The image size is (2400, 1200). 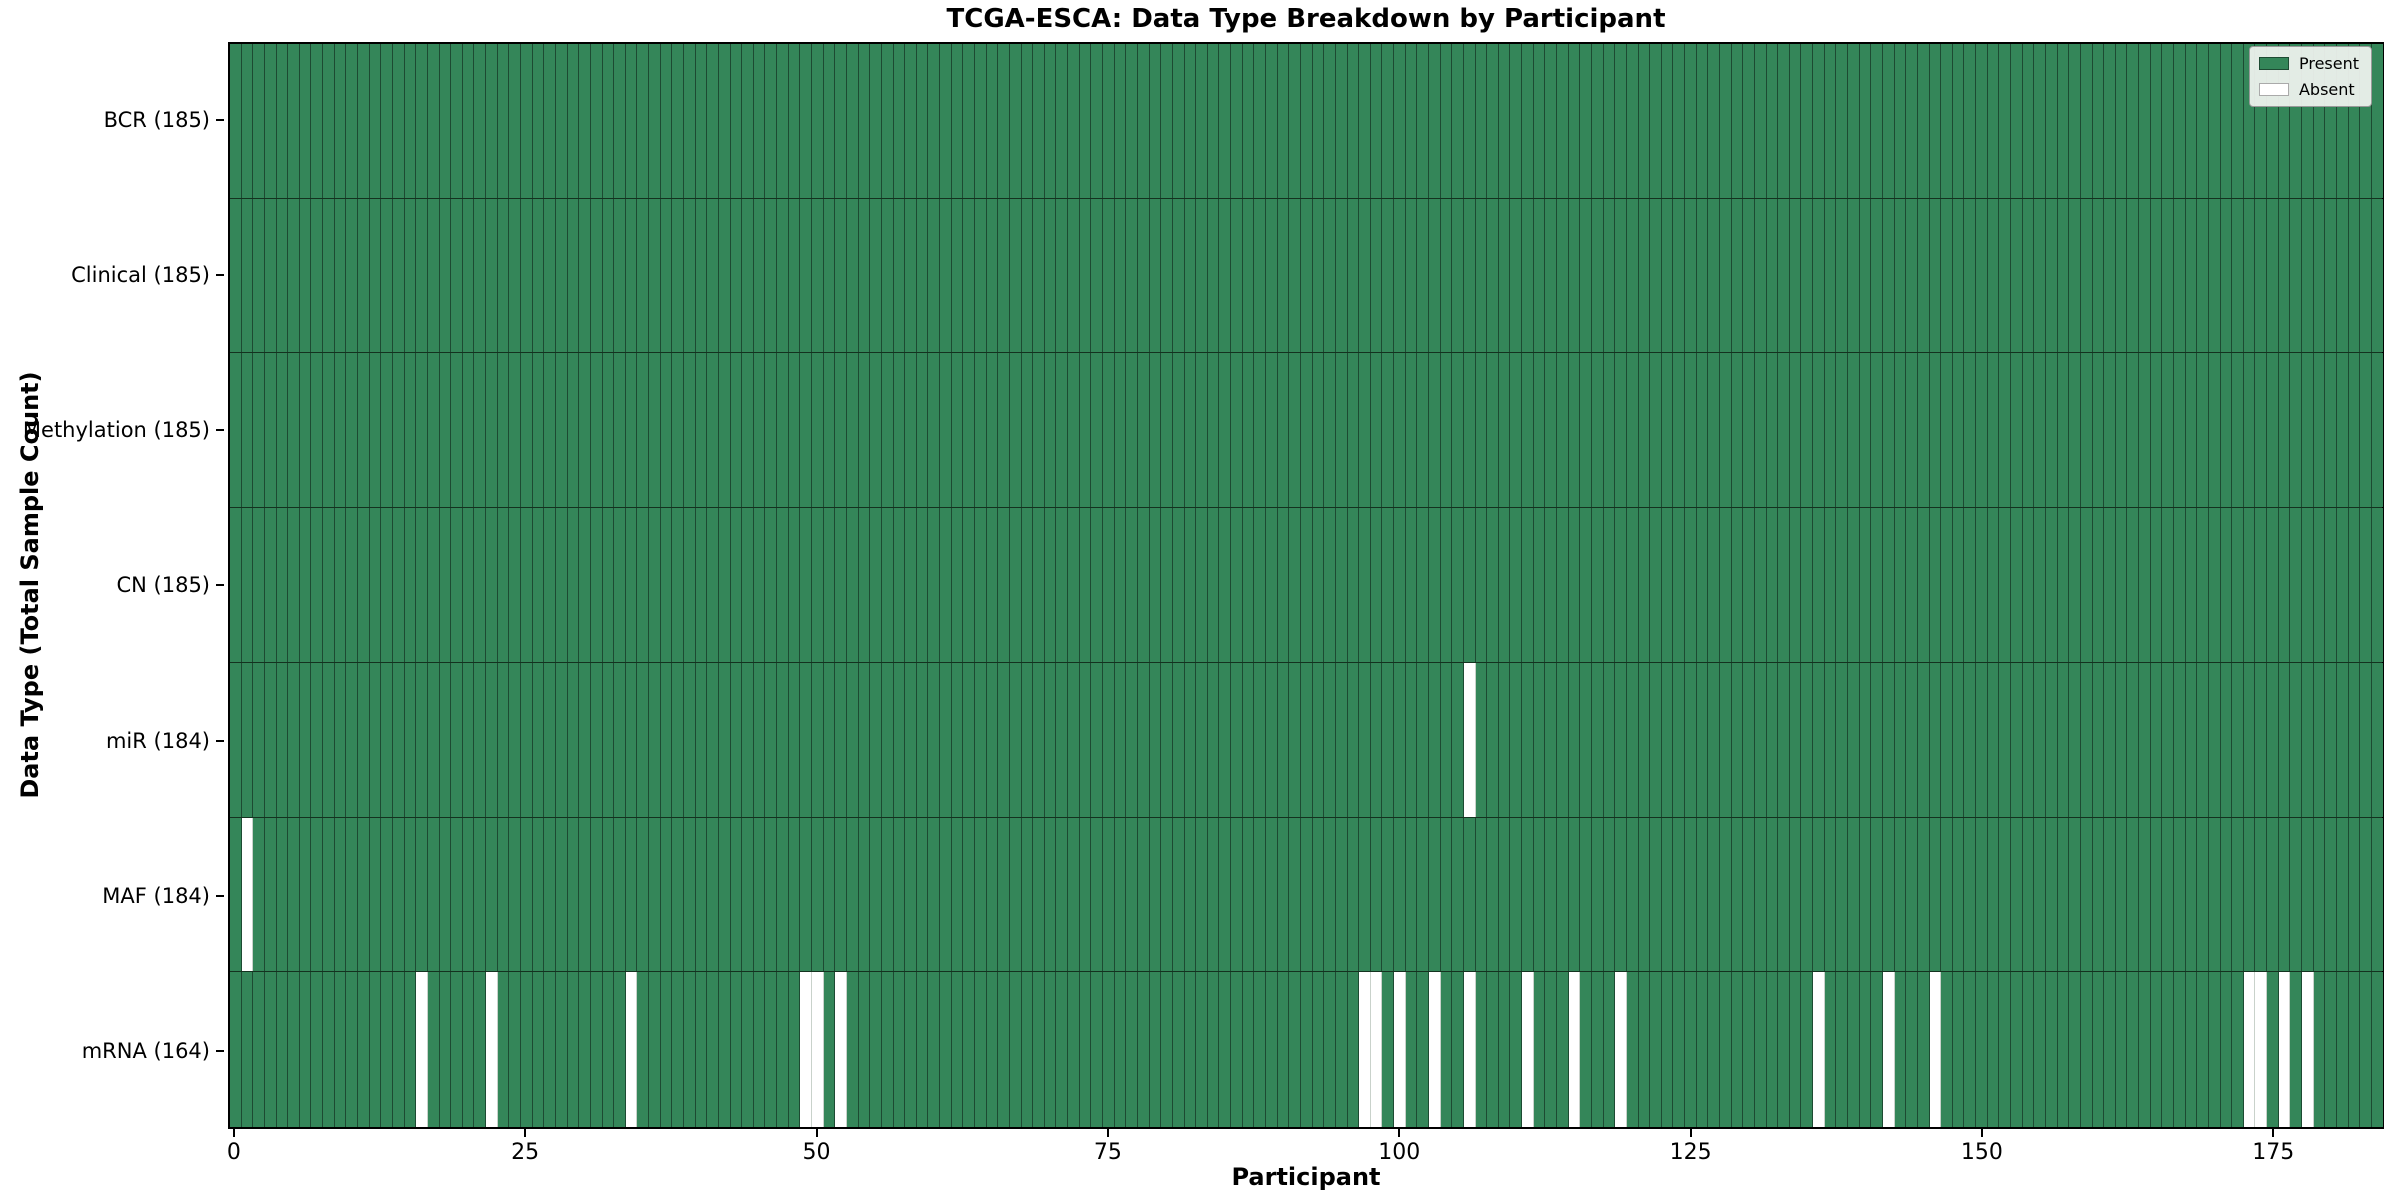 I want to click on heatmap-row-miR, so click(x=1306, y=740).